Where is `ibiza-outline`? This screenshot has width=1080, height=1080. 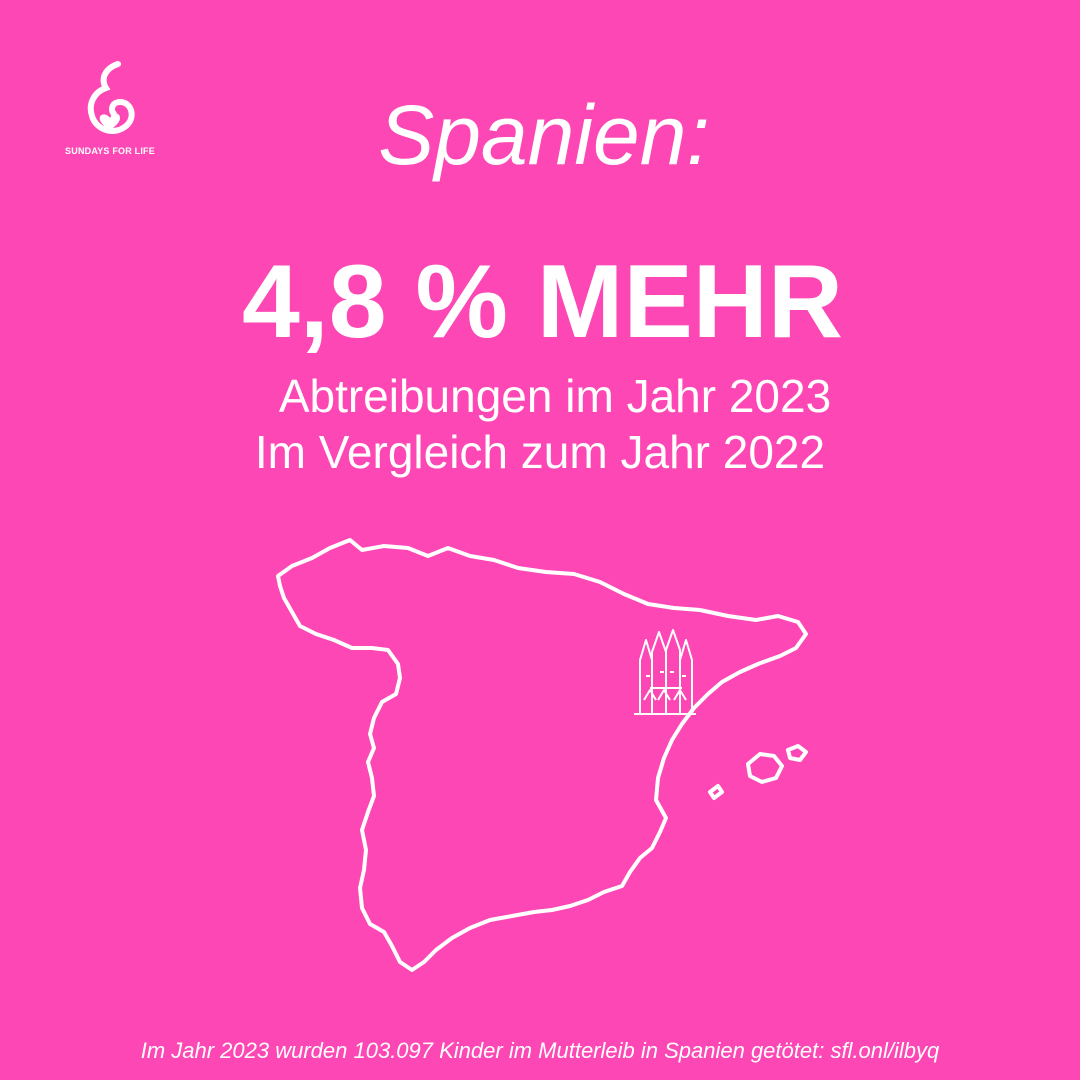
ibiza-outline is located at coordinates (716, 792).